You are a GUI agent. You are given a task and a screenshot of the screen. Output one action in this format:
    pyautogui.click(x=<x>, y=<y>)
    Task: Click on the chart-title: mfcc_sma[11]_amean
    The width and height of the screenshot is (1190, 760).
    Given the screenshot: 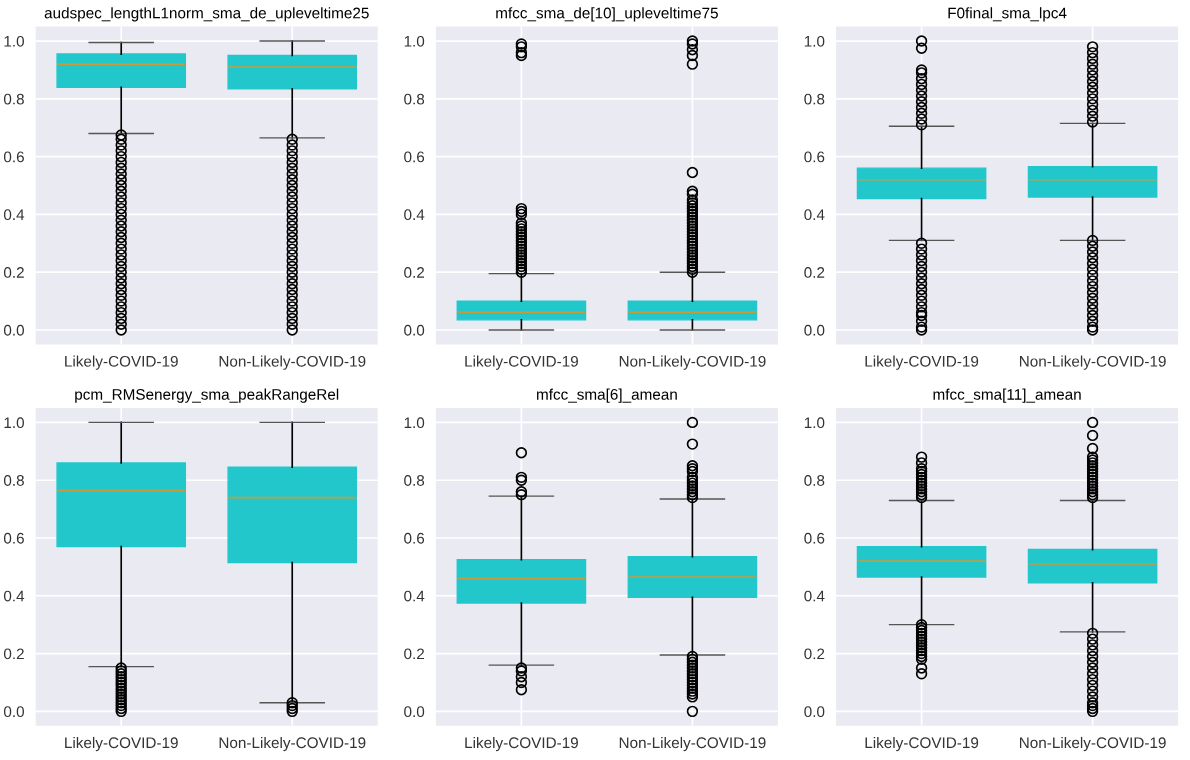 What is the action you would take?
    pyautogui.click(x=1007, y=395)
    